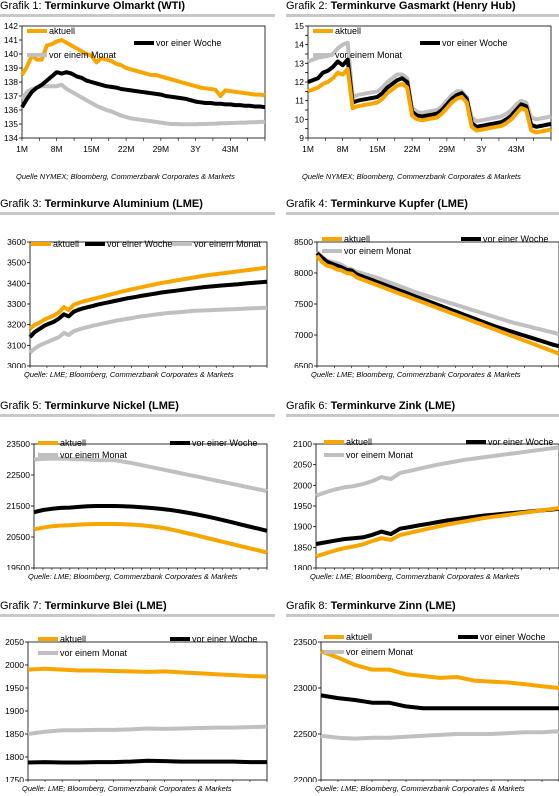 The width and height of the screenshot is (559, 796). What do you see at coordinates (161, 149) in the screenshot?
I see `x-tick-label: 29M` at bounding box center [161, 149].